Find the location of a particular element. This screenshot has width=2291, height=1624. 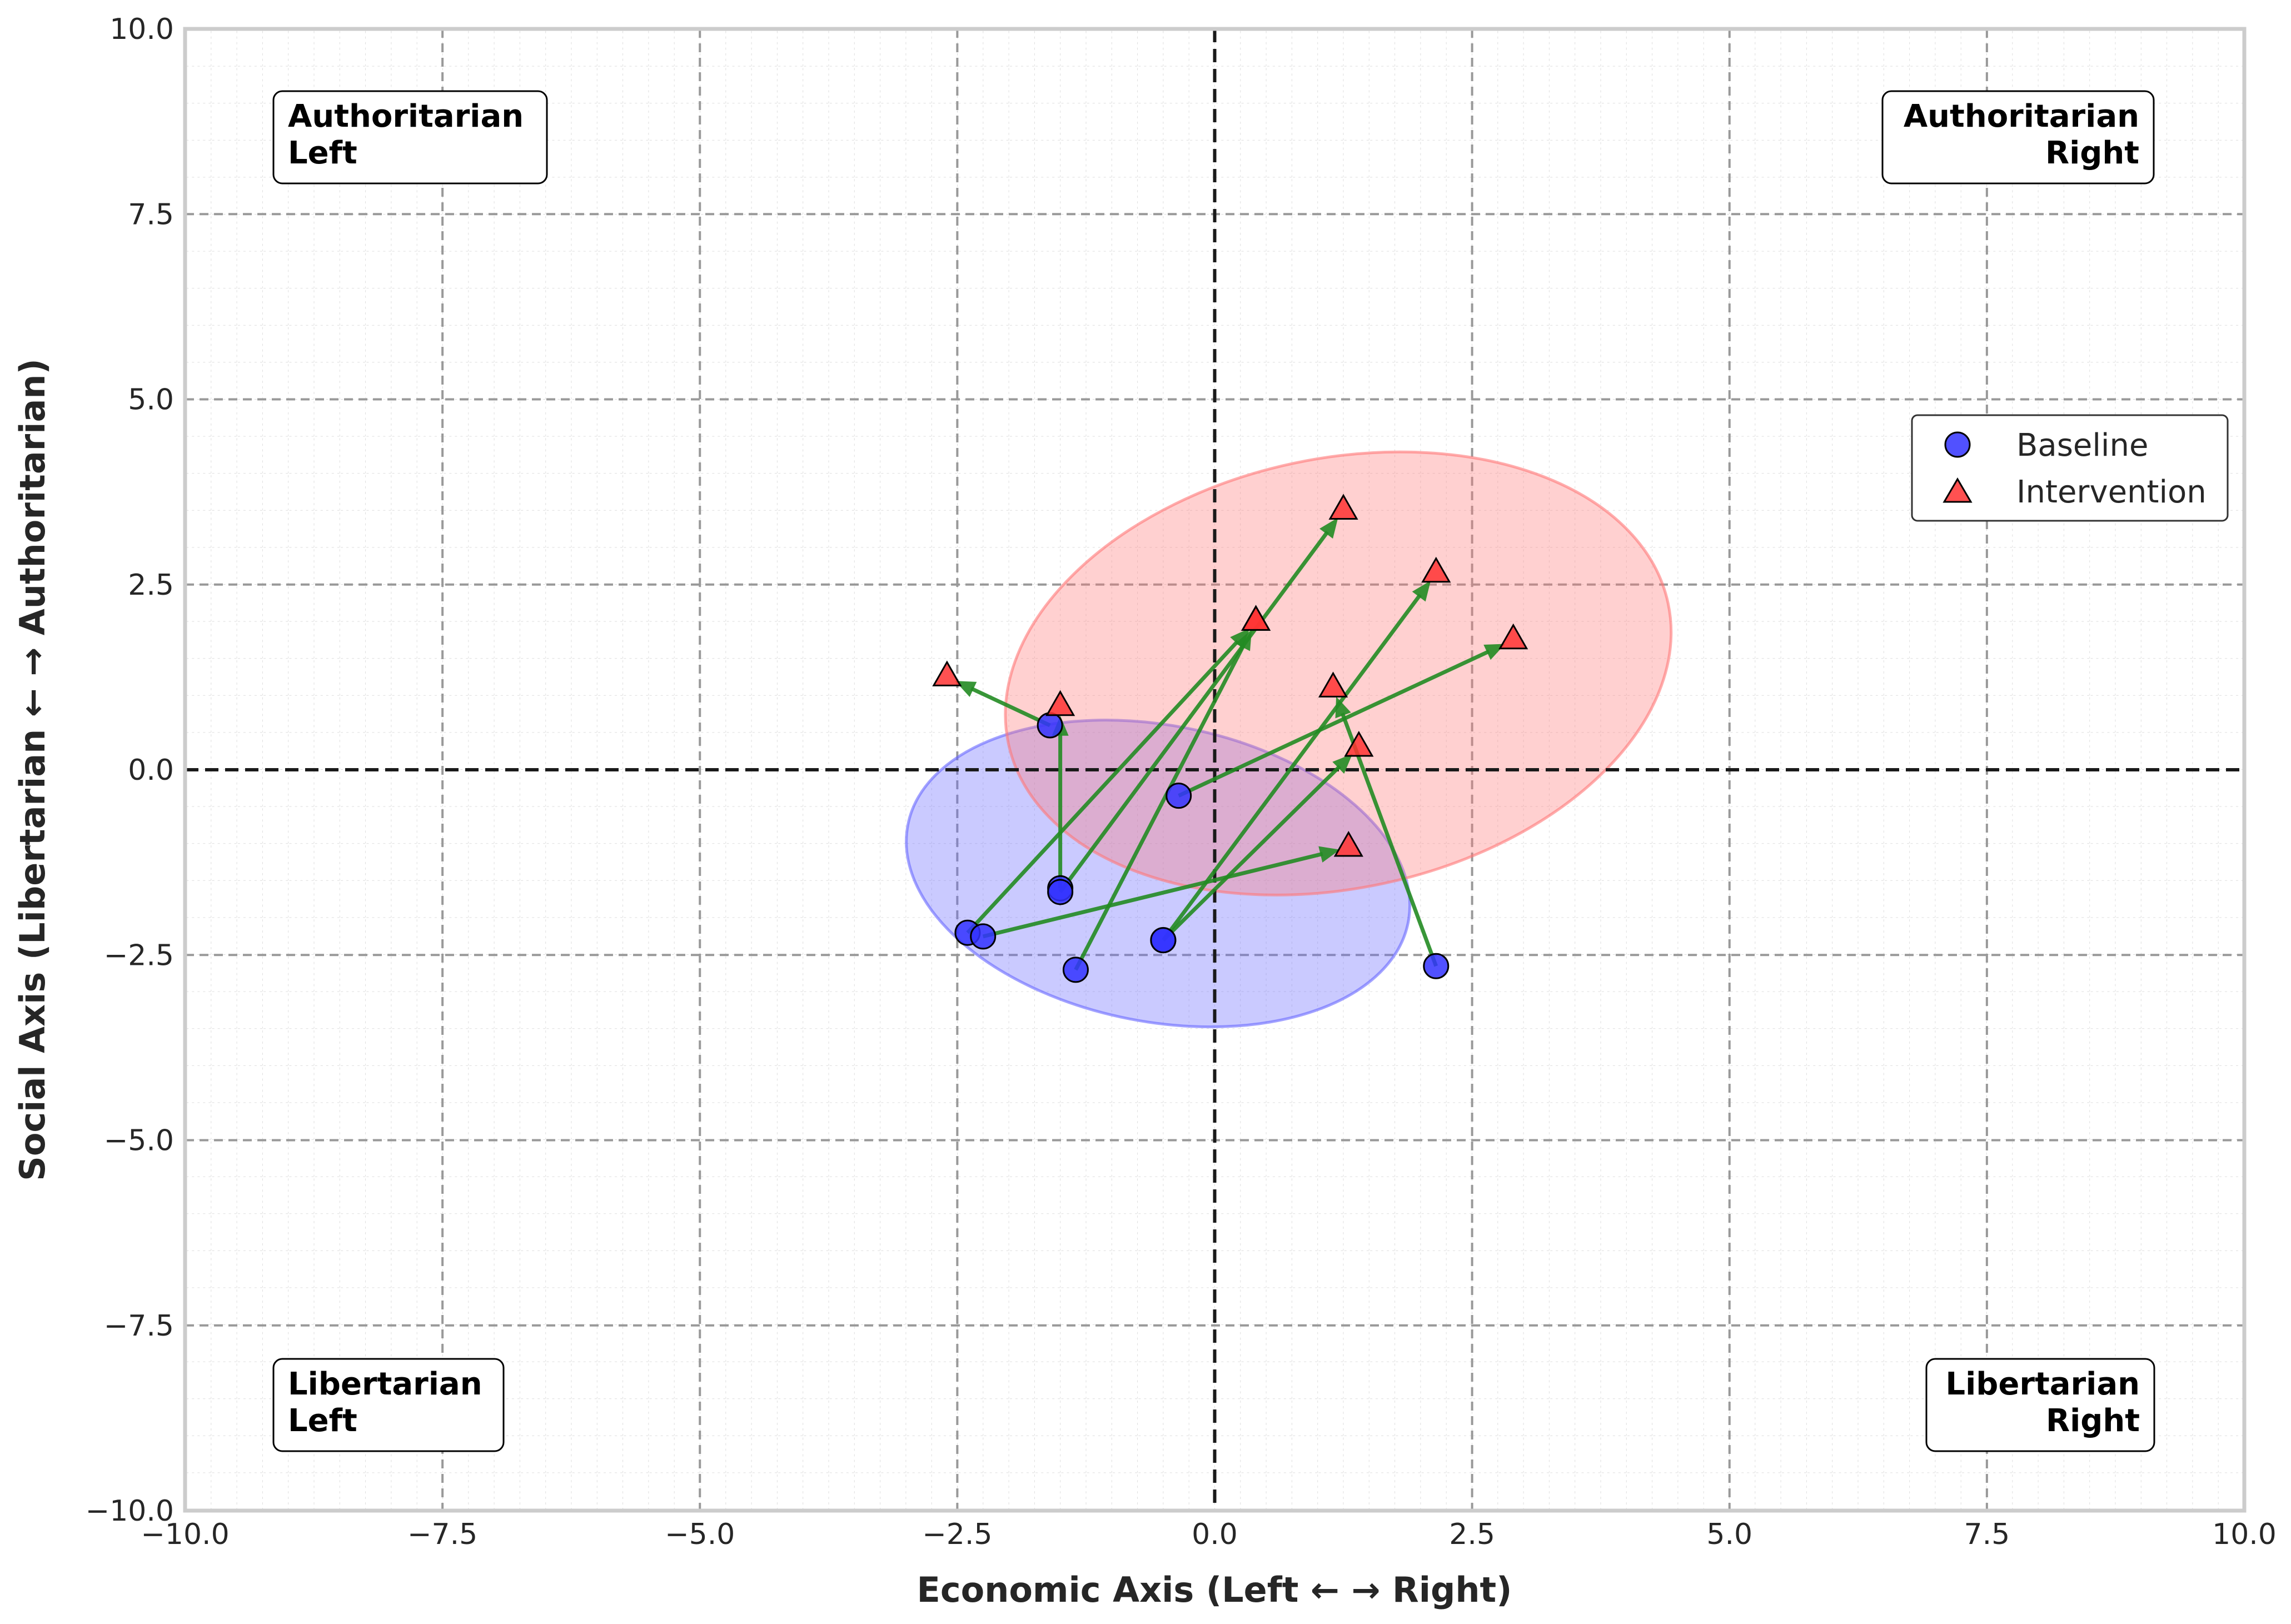

legend-box is located at coordinates (2070, 468).